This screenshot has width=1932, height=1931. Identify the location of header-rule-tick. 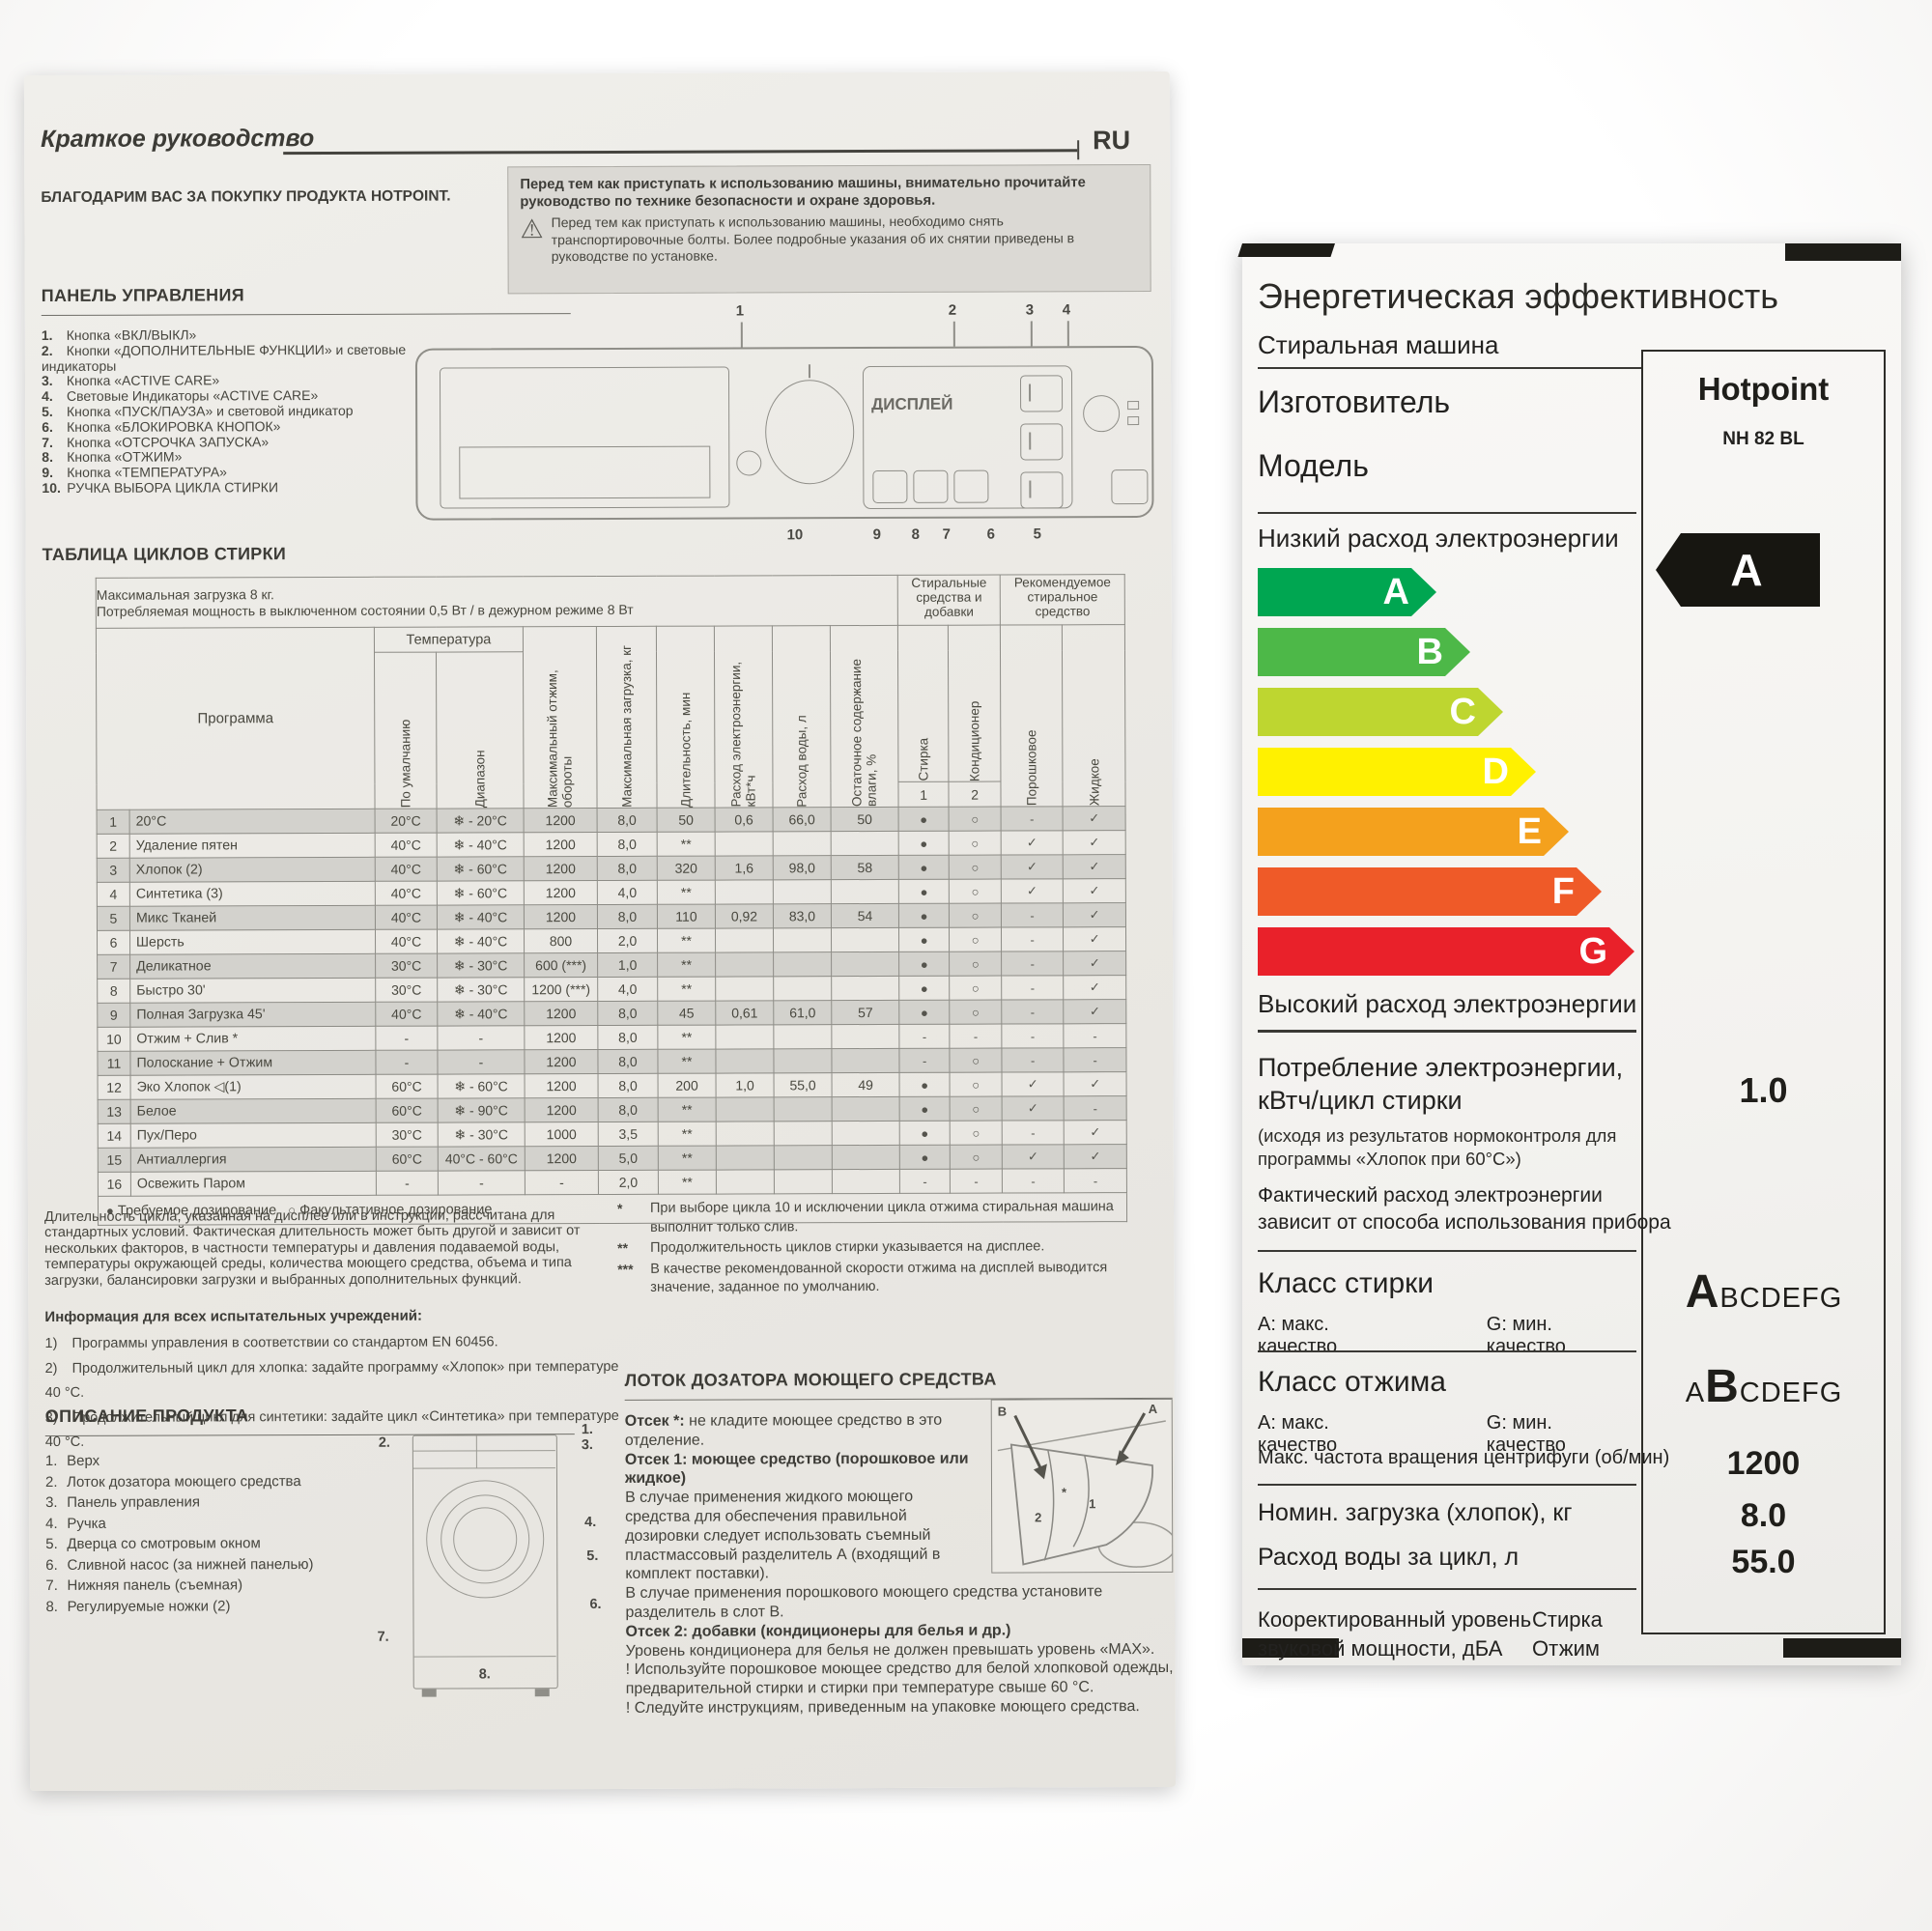
(1078, 150).